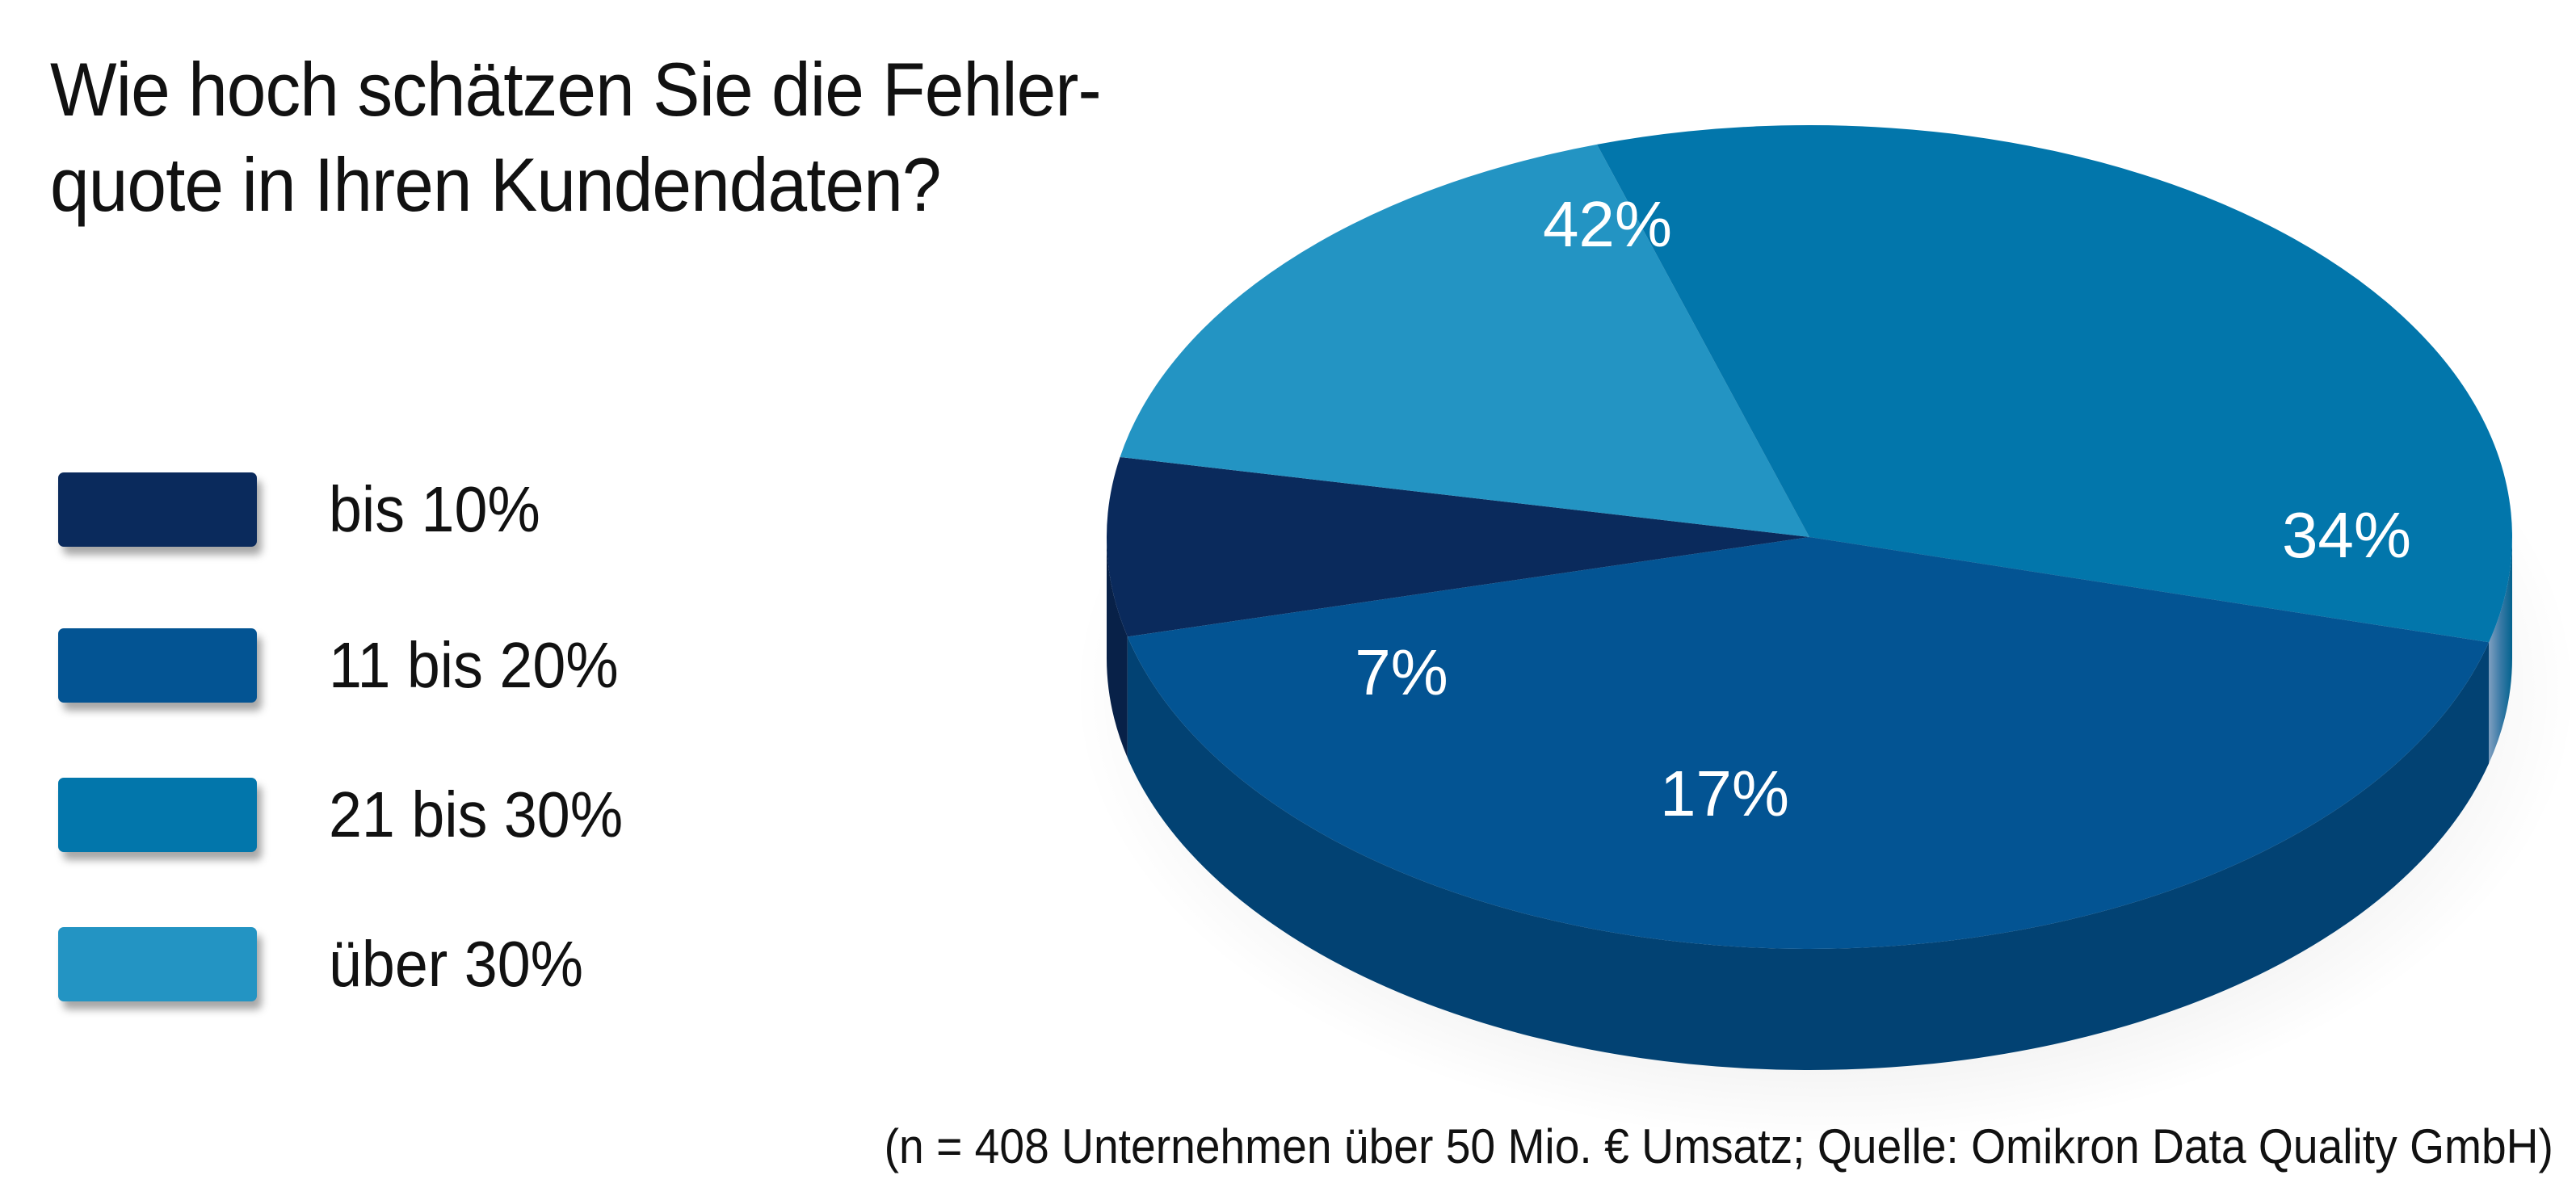  Describe the element at coordinates (474, 665) in the screenshot. I see `legend-label: 11 bis 20%` at that location.